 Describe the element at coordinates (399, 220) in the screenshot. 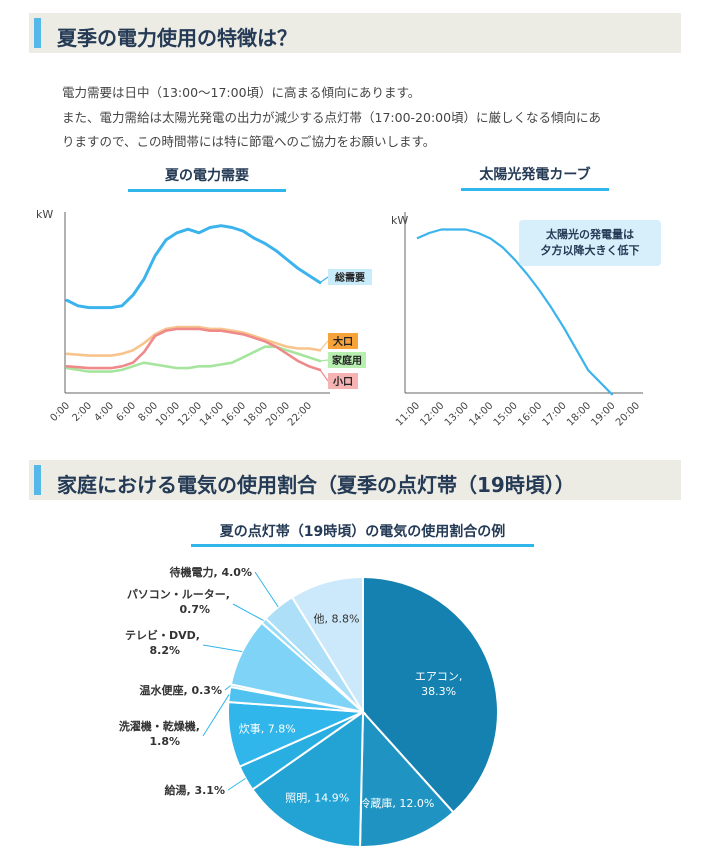

I see `solar-y-axis-label: kW` at that location.